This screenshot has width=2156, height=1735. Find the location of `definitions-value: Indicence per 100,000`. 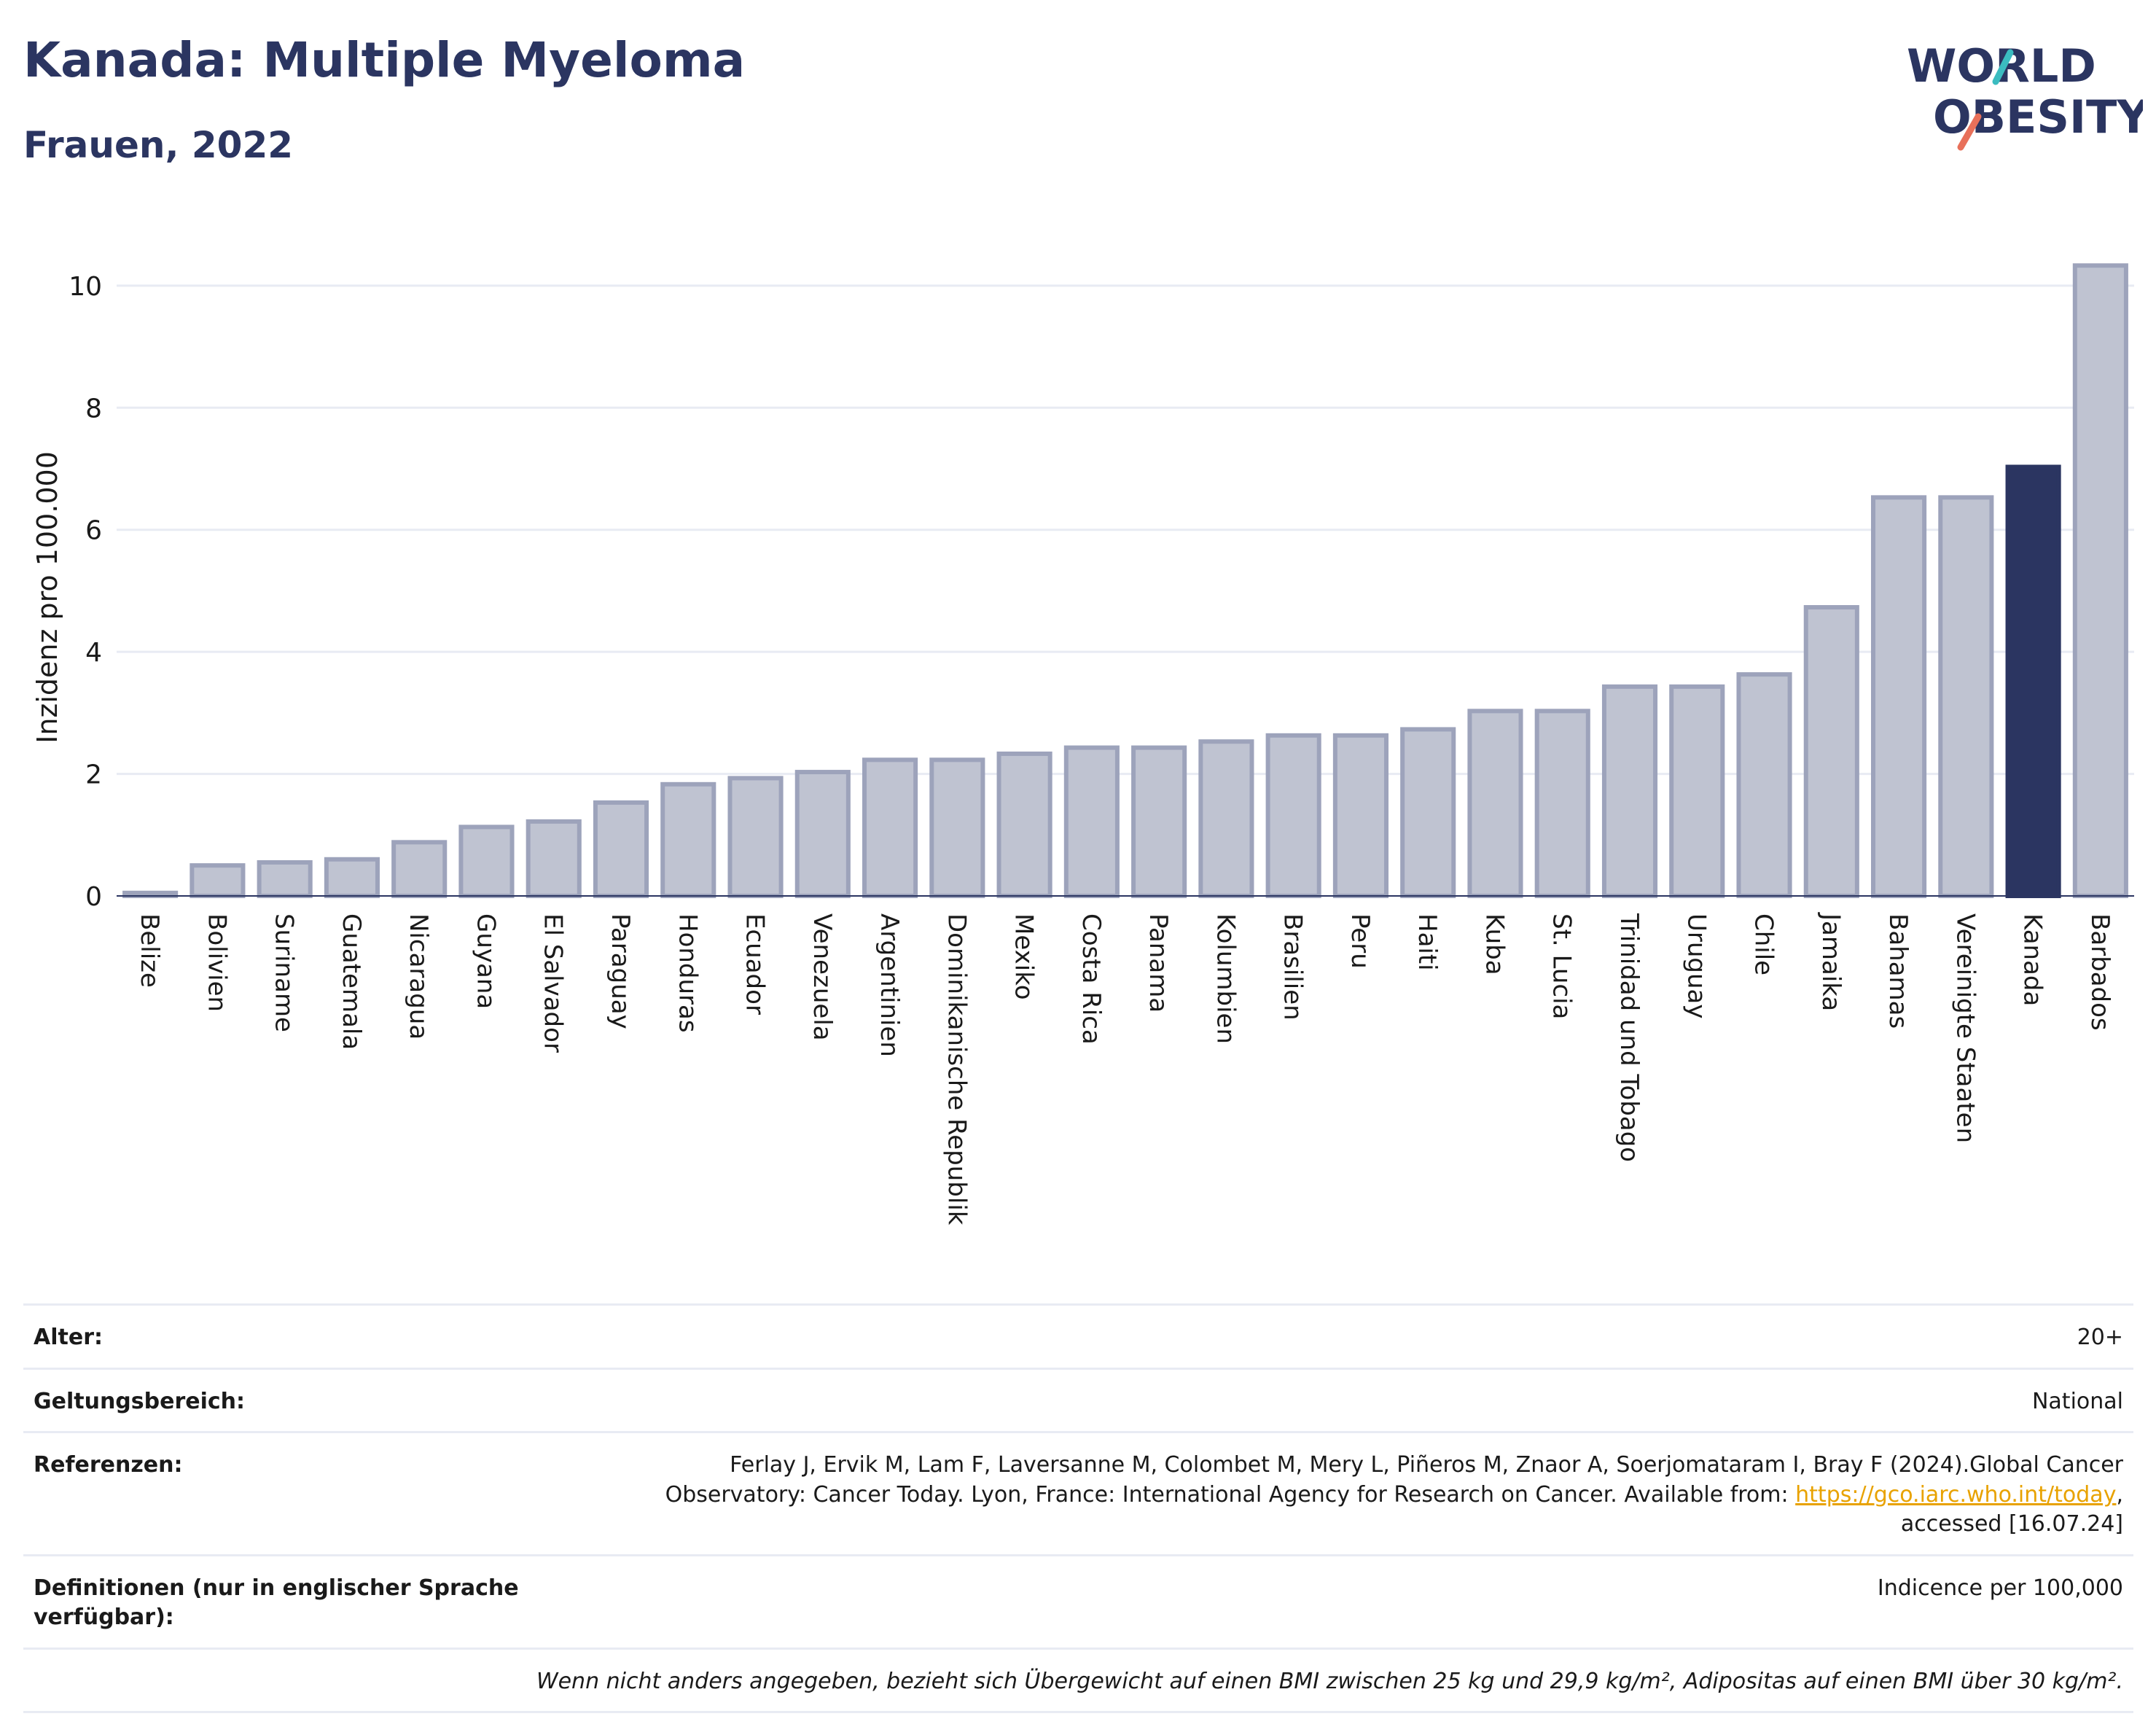

definitions-value: Indicence per 100,000 is located at coordinates (2000, 1588).